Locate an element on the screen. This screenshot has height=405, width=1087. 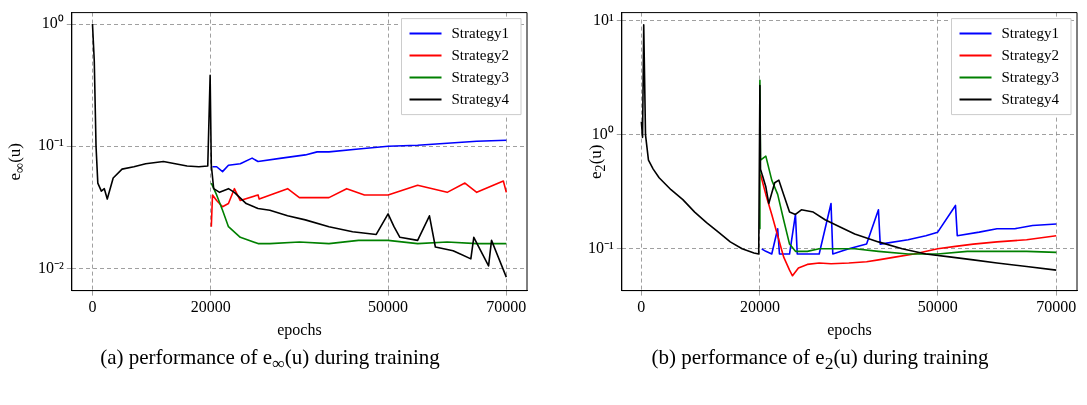
y-tick-label: 10¹ is located at coordinates (603, 19).